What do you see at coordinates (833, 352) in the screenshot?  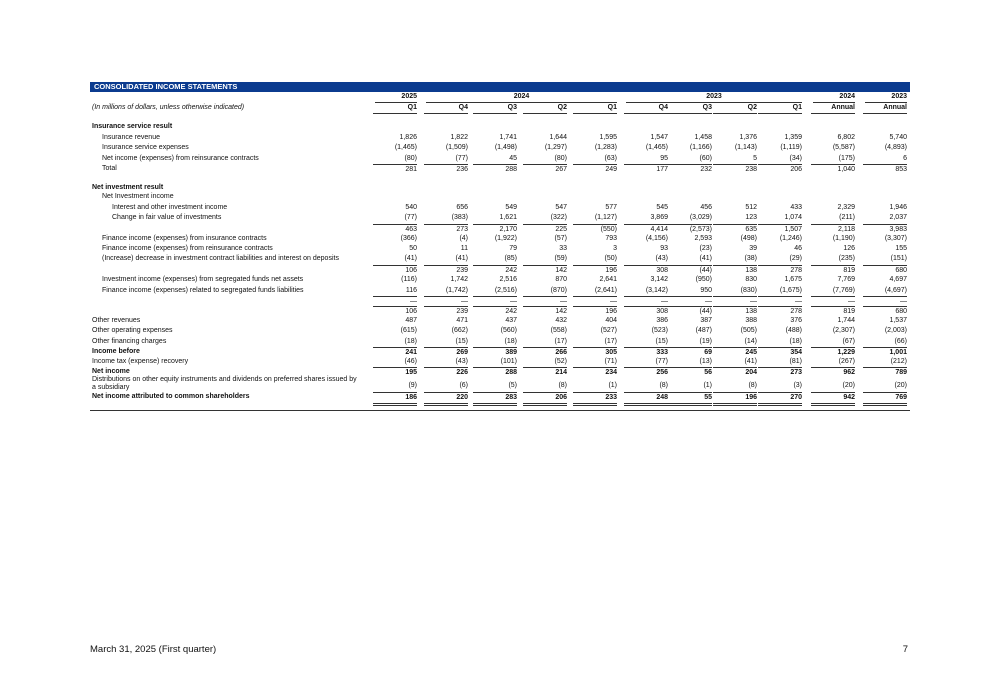 I see `cell-value: 1,229` at bounding box center [833, 352].